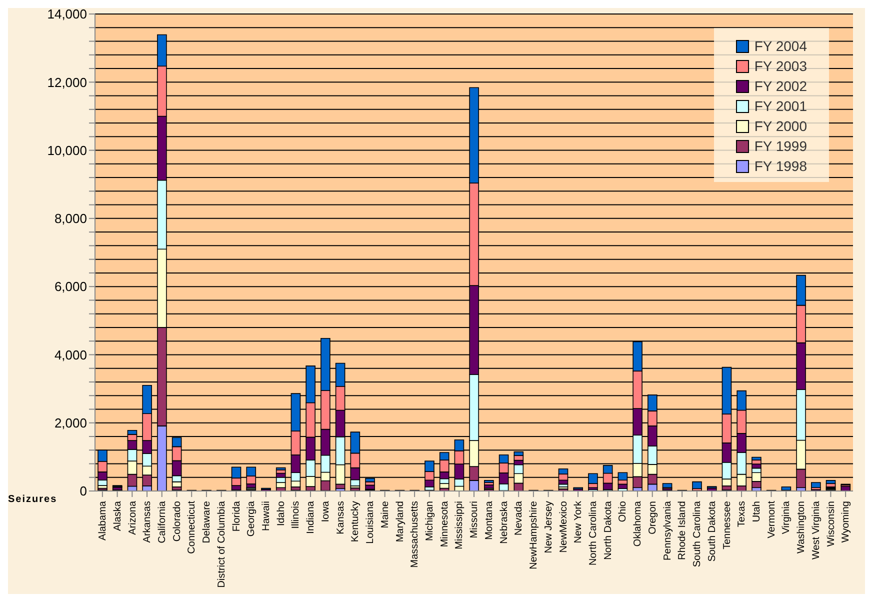 The width and height of the screenshot is (873, 602). Describe the element at coordinates (772, 519) in the screenshot. I see `x-tick-label: Vermont` at that location.